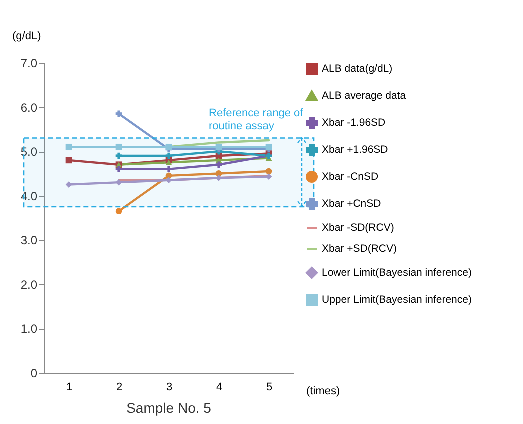  Describe the element at coordinates (256, 119) in the screenshot. I see `band-label: Reference range of routine assay` at that location.